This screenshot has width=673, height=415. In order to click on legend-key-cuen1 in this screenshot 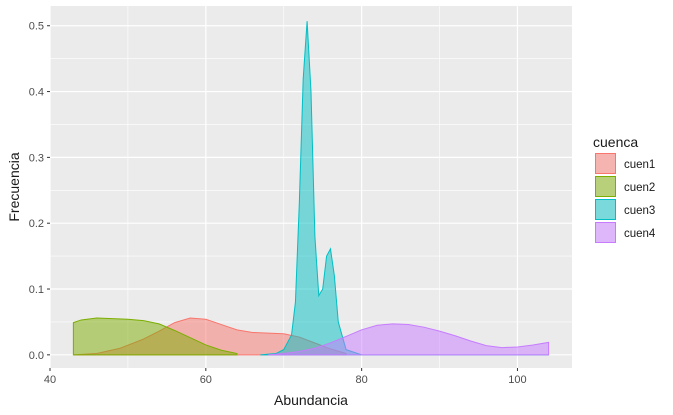, I will do `click(605, 163)`.